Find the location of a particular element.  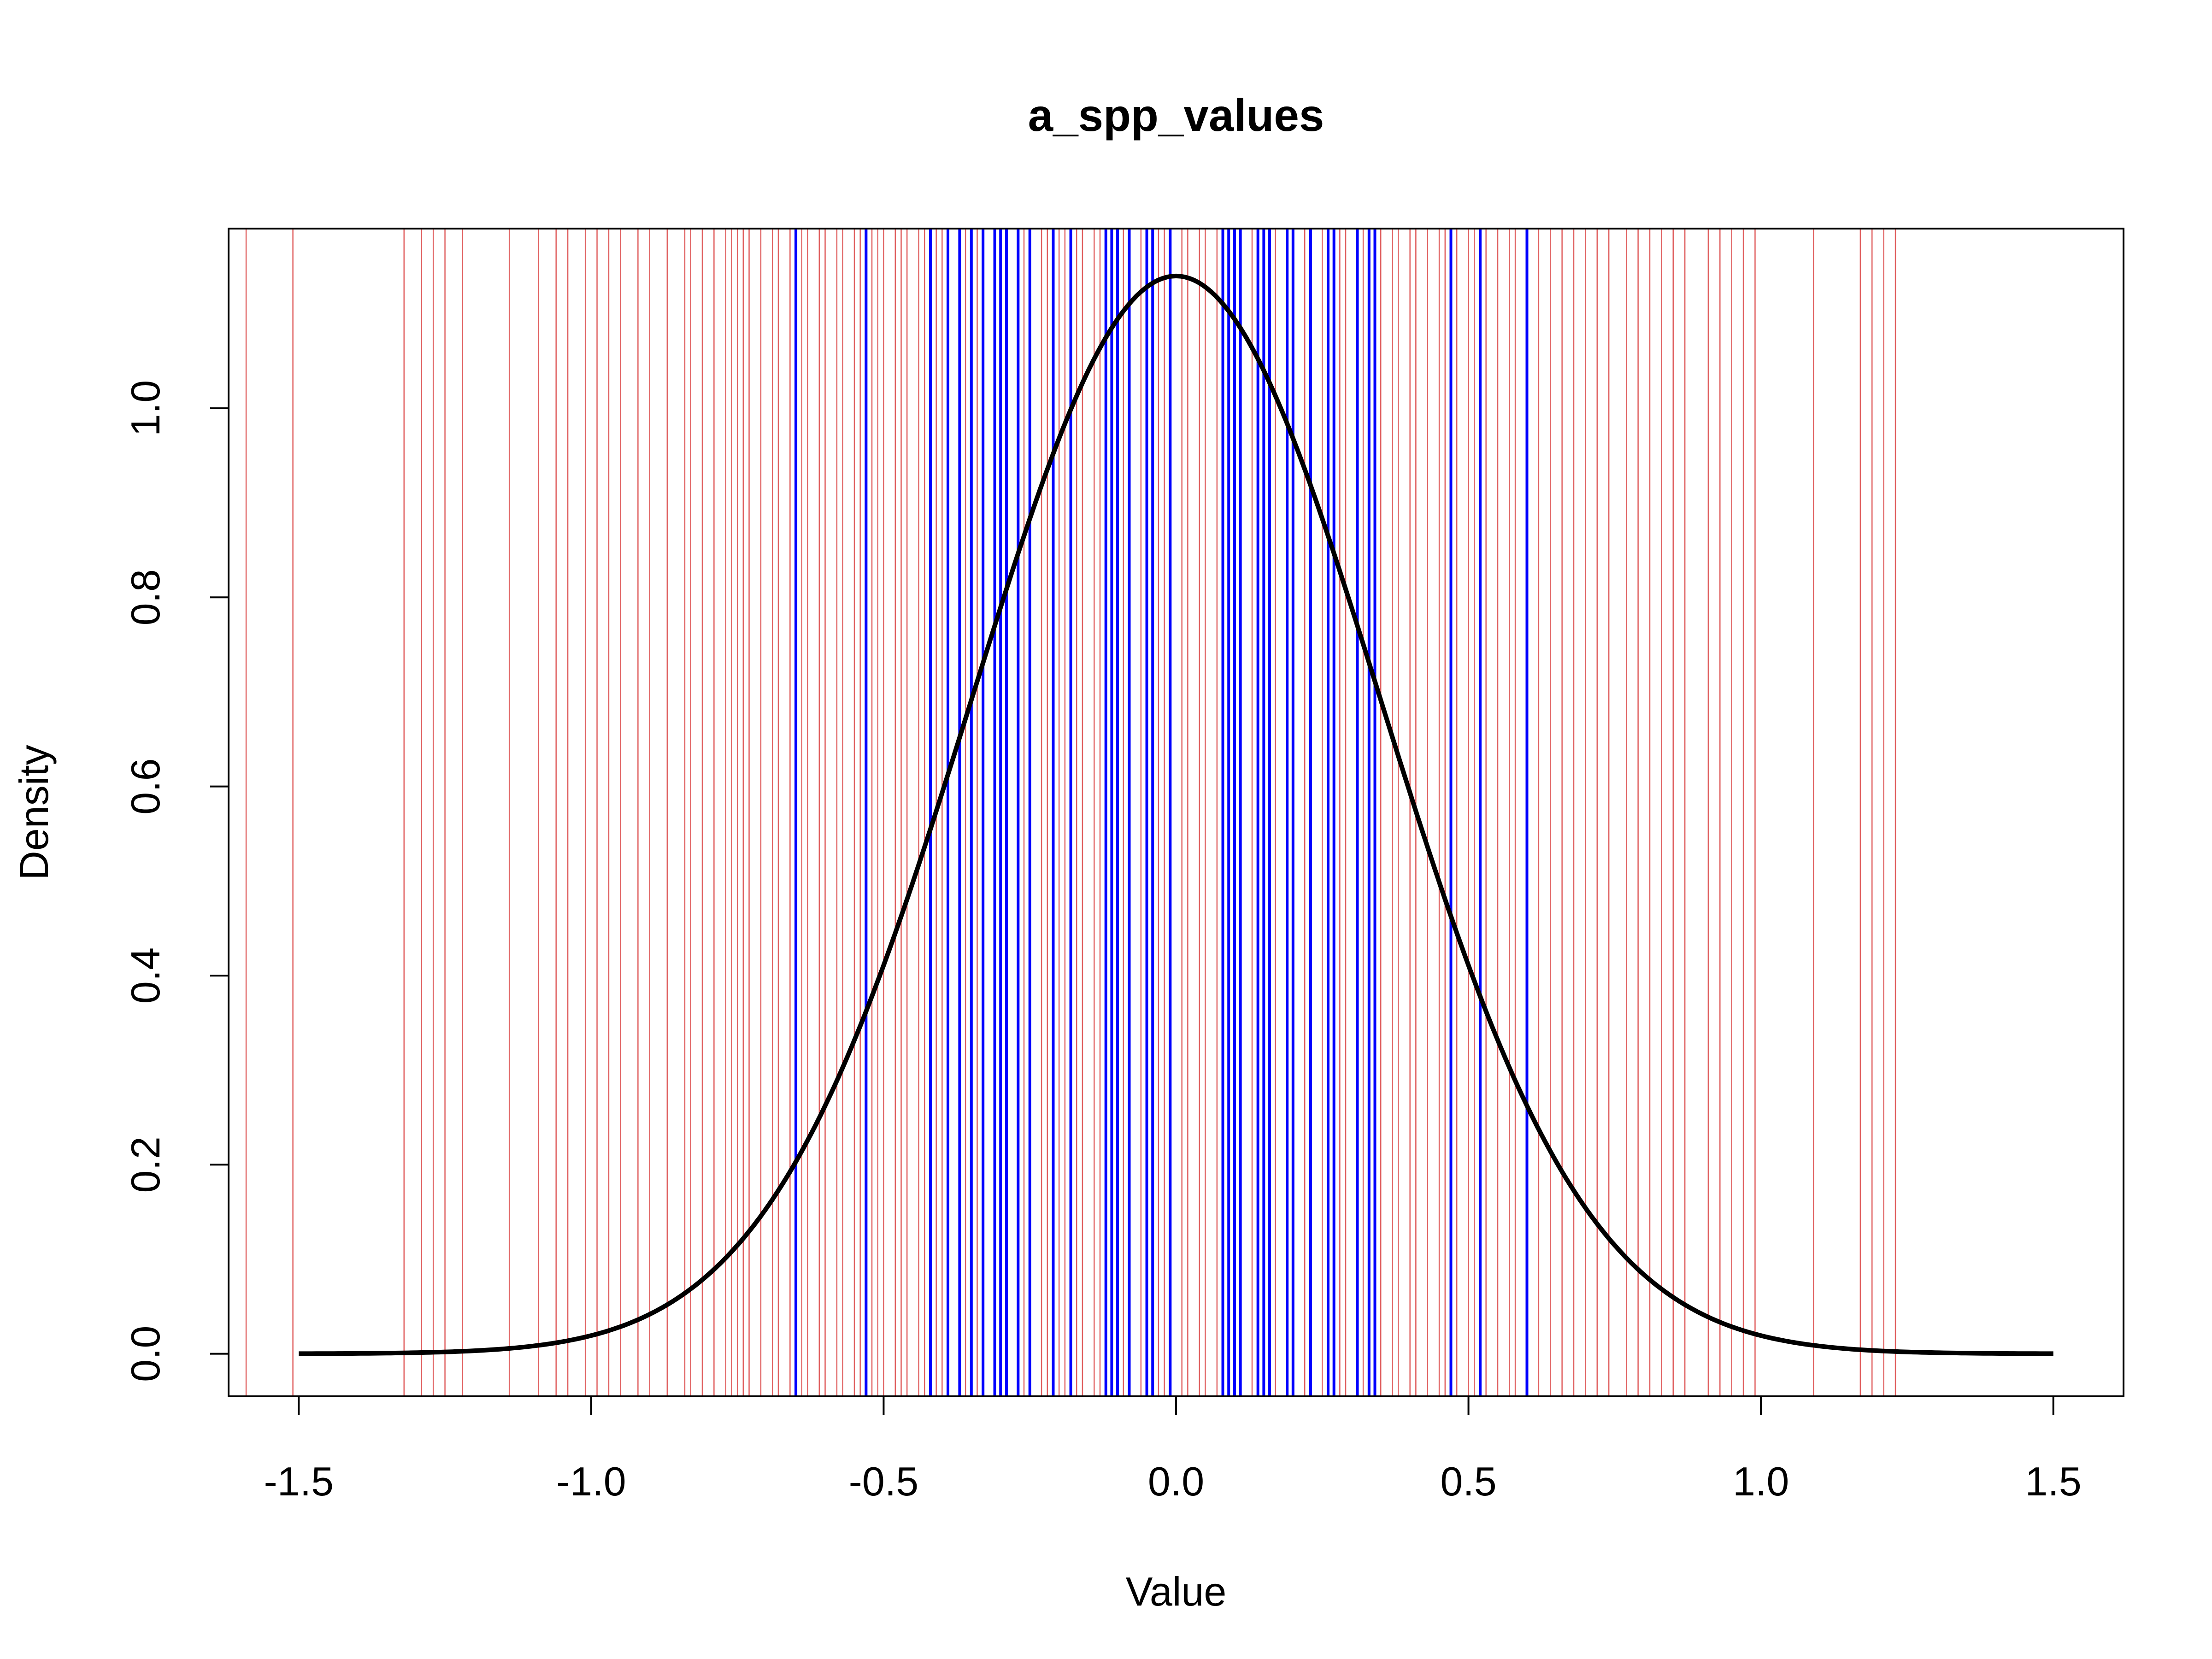

x-tick-label: -1.0 is located at coordinates (591, 1481).